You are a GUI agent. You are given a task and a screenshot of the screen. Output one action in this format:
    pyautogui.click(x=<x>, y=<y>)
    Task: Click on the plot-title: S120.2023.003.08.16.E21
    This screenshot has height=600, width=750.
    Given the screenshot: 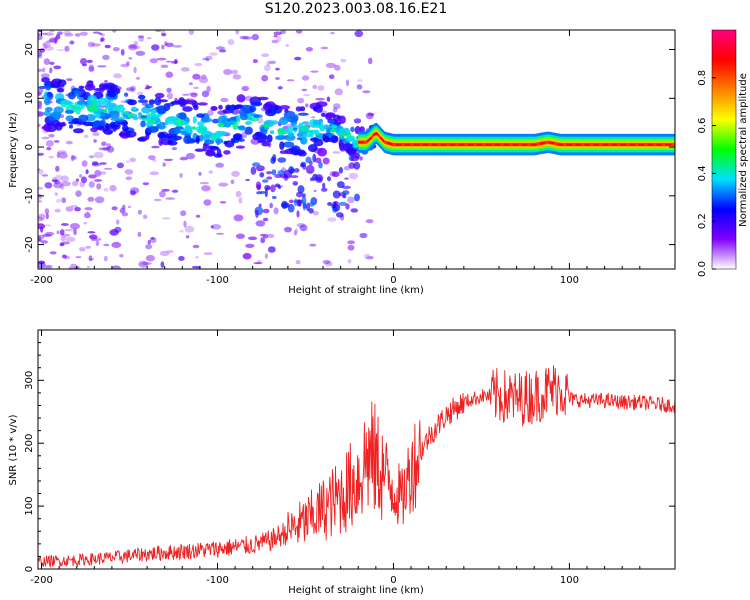 What is the action you would take?
    pyautogui.click(x=356, y=9)
    